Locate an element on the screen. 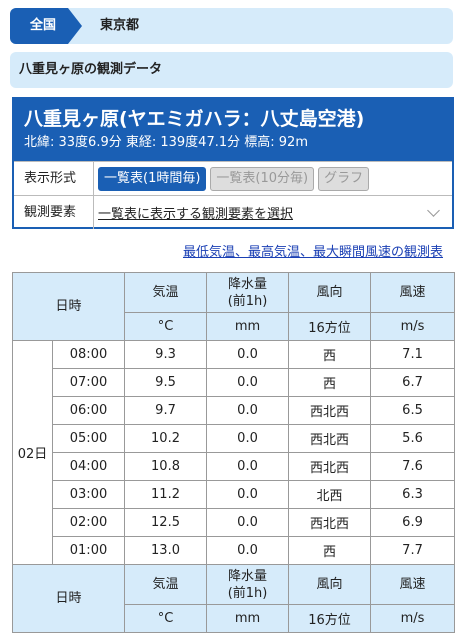 The width and height of the screenshot is (465, 640). footer-header-precip-text: 降水量 (前1h) is located at coordinates (247, 584).